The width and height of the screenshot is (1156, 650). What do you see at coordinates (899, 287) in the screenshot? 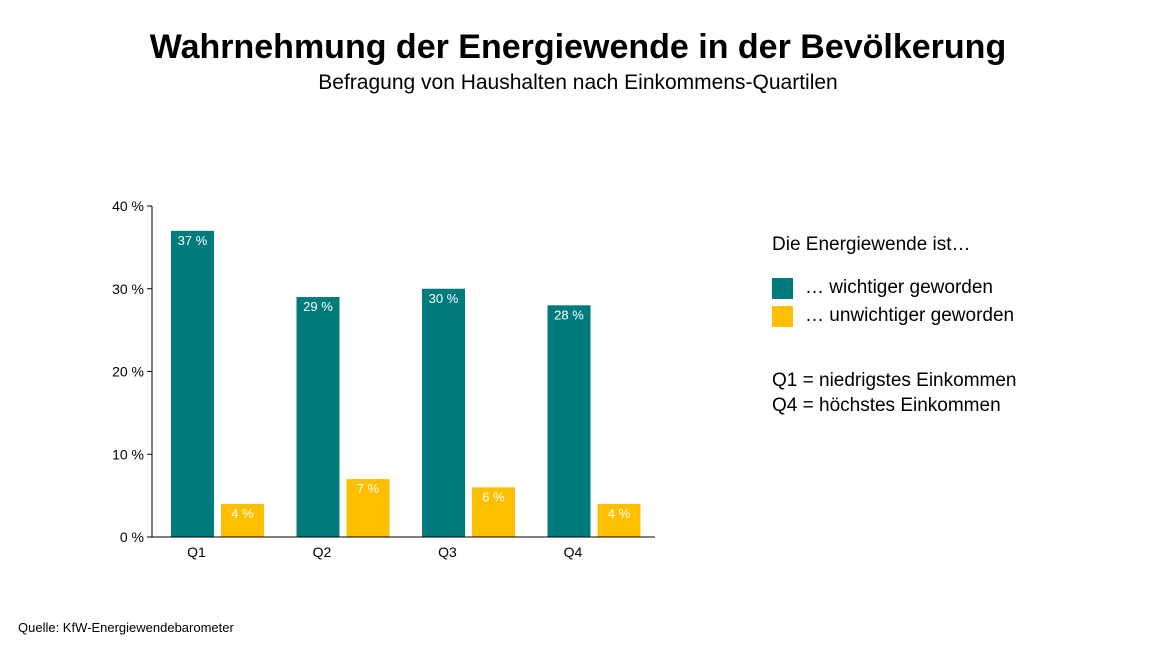
I see `legend-label-wichtiger: … wichtiger geworden` at bounding box center [899, 287].